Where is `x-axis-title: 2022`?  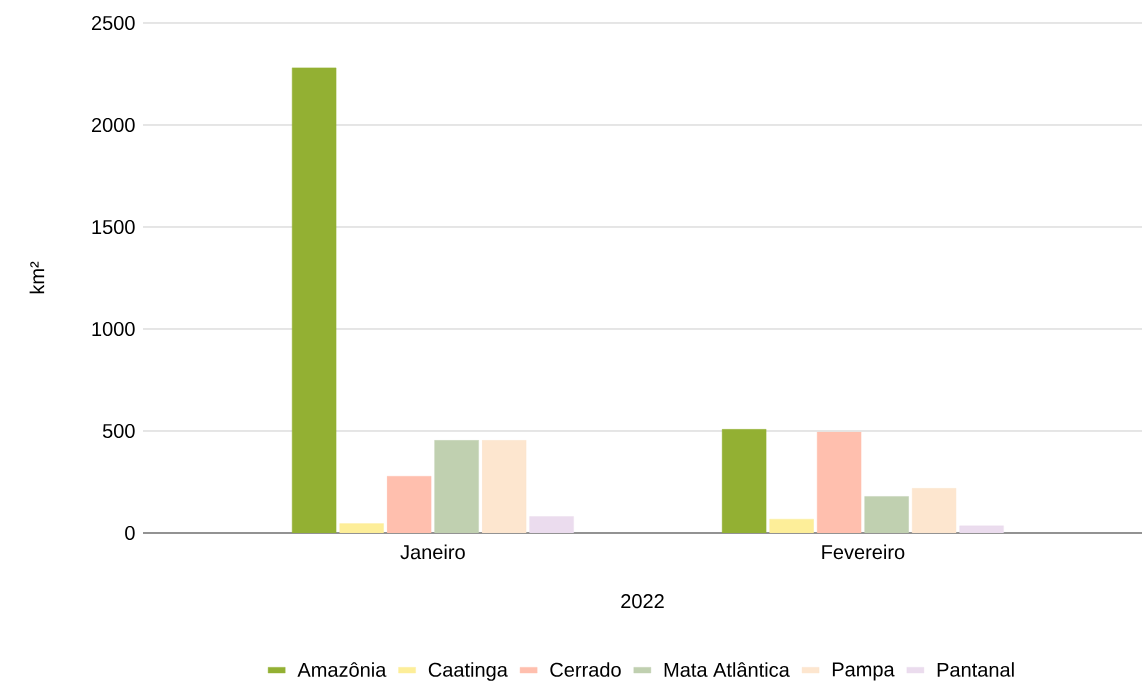 x-axis-title: 2022 is located at coordinates (642, 601).